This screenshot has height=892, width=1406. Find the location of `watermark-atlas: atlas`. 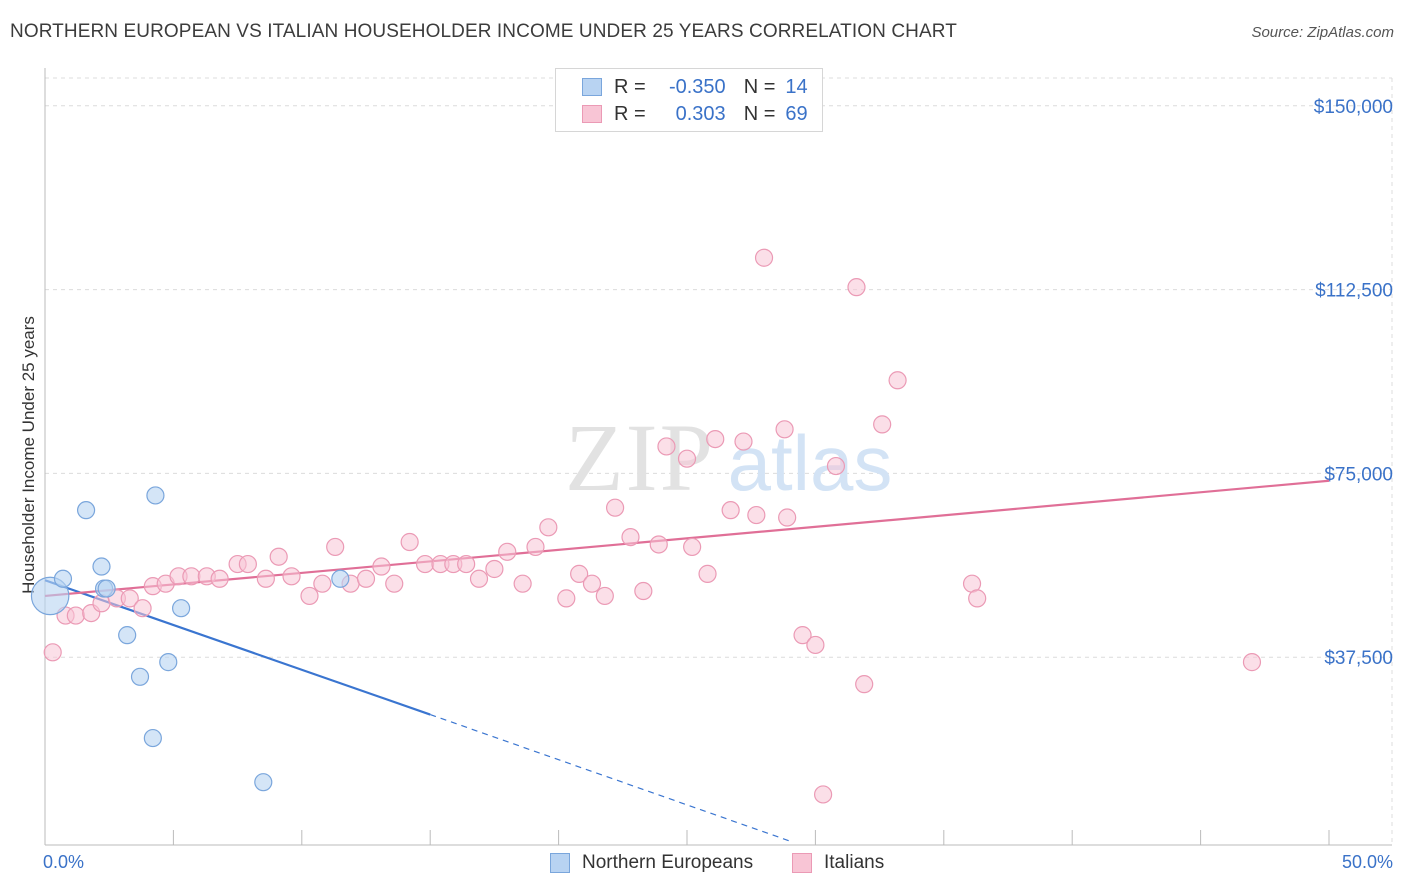

watermark-atlas: atlas is located at coordinates (810, 463).